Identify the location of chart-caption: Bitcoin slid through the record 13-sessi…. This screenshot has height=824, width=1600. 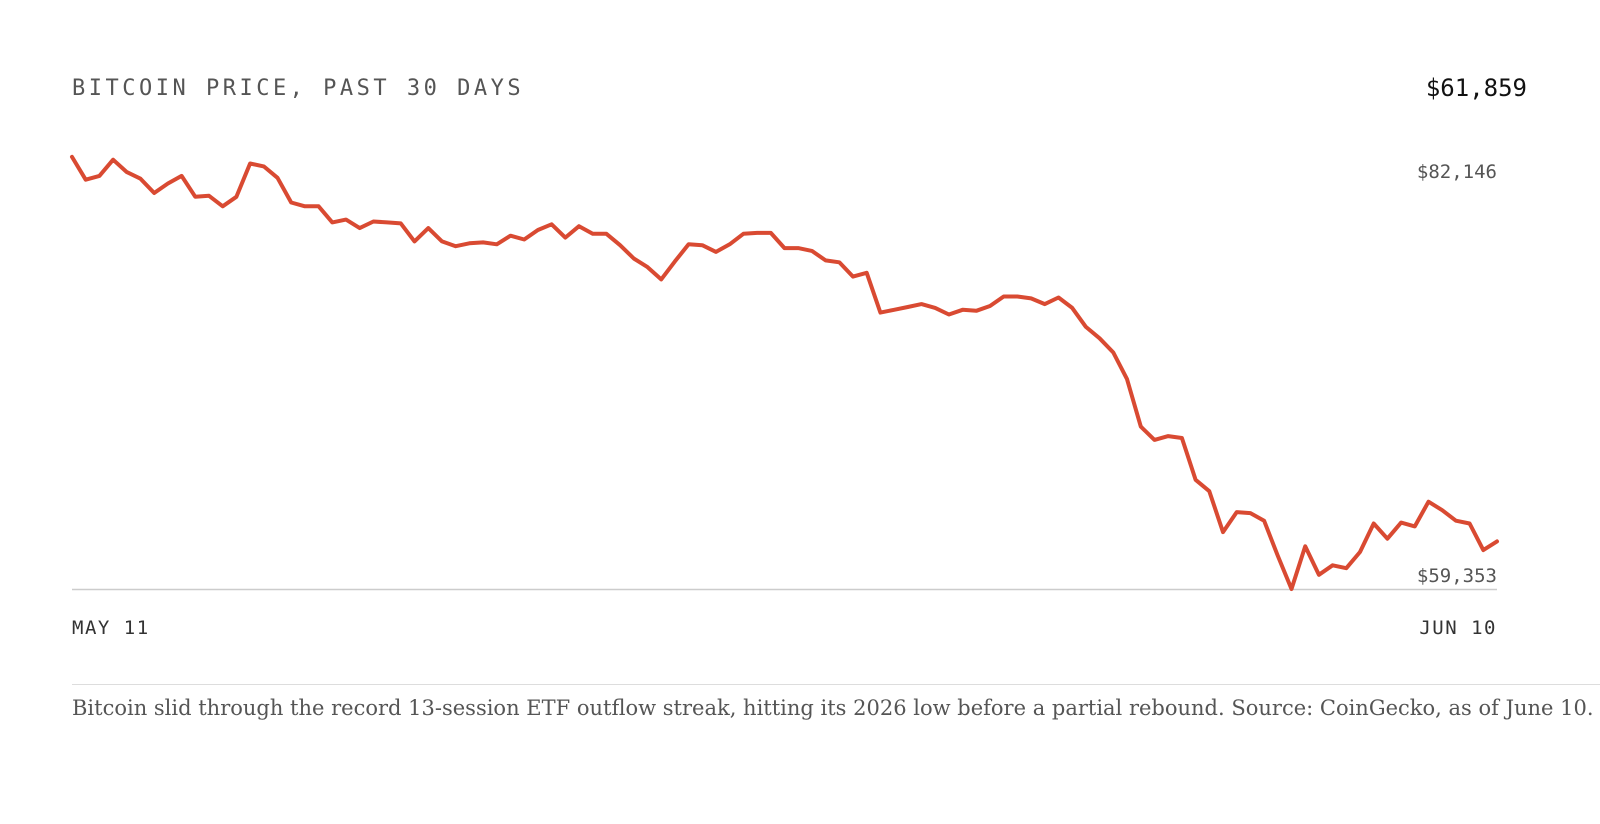
(833, 708).